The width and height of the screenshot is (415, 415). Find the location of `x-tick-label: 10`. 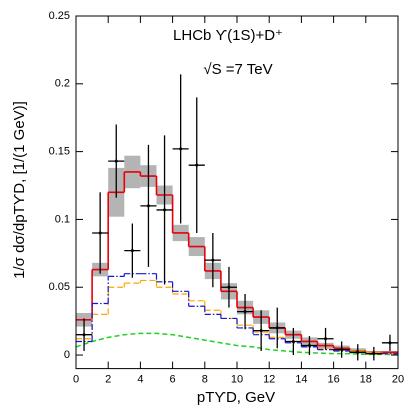

x-tick-label: 10 is located at coordinates (237, 380).